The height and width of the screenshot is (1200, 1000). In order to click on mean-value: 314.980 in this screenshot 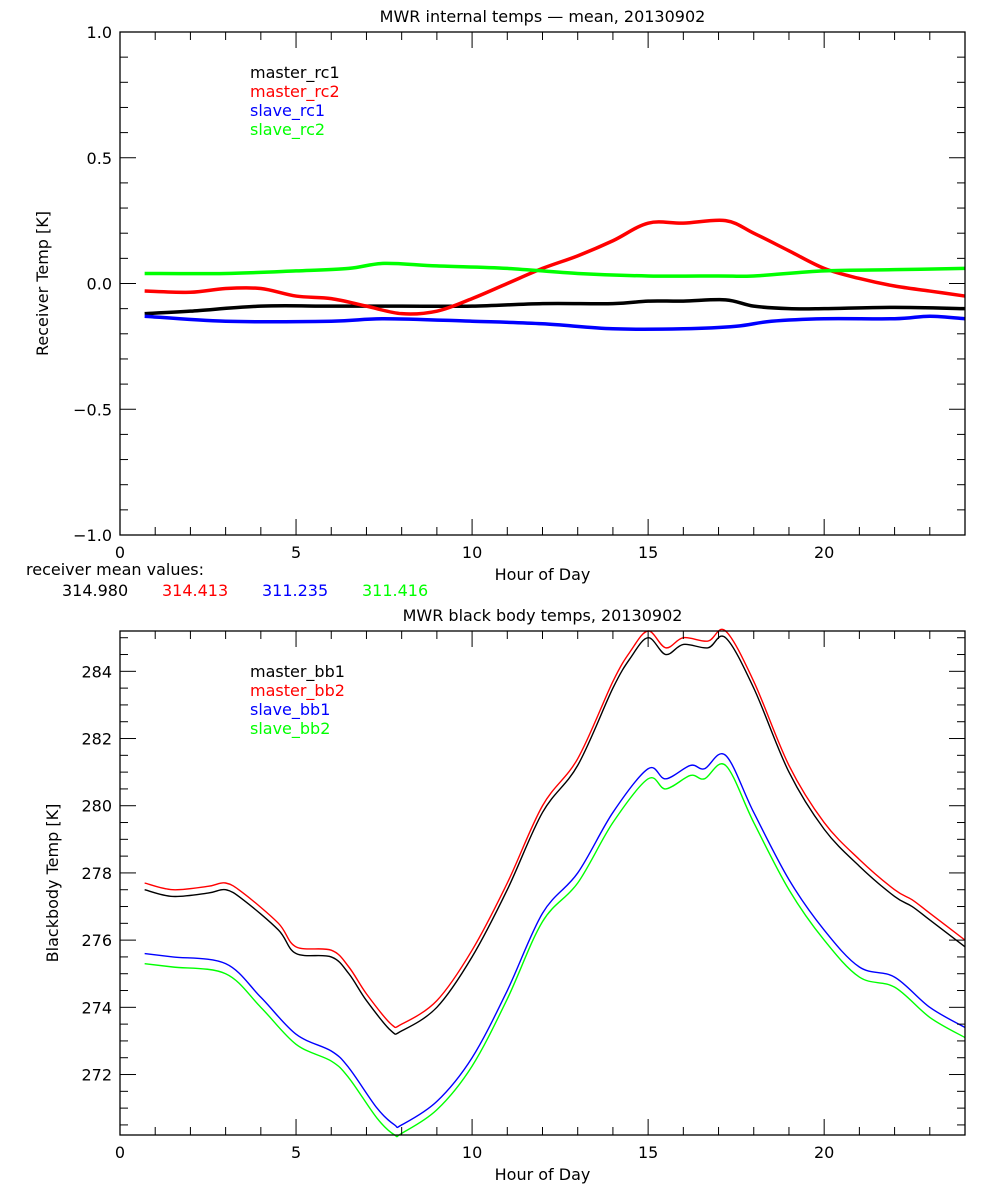, I will do `click(95, 590)`.